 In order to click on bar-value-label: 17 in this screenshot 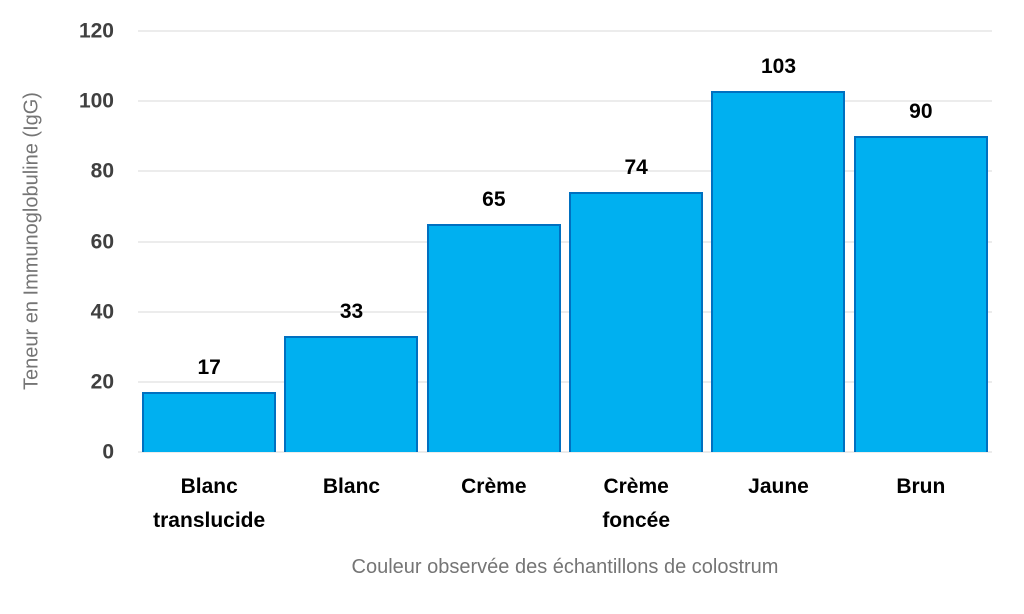, I will do `click(209, 368)`.